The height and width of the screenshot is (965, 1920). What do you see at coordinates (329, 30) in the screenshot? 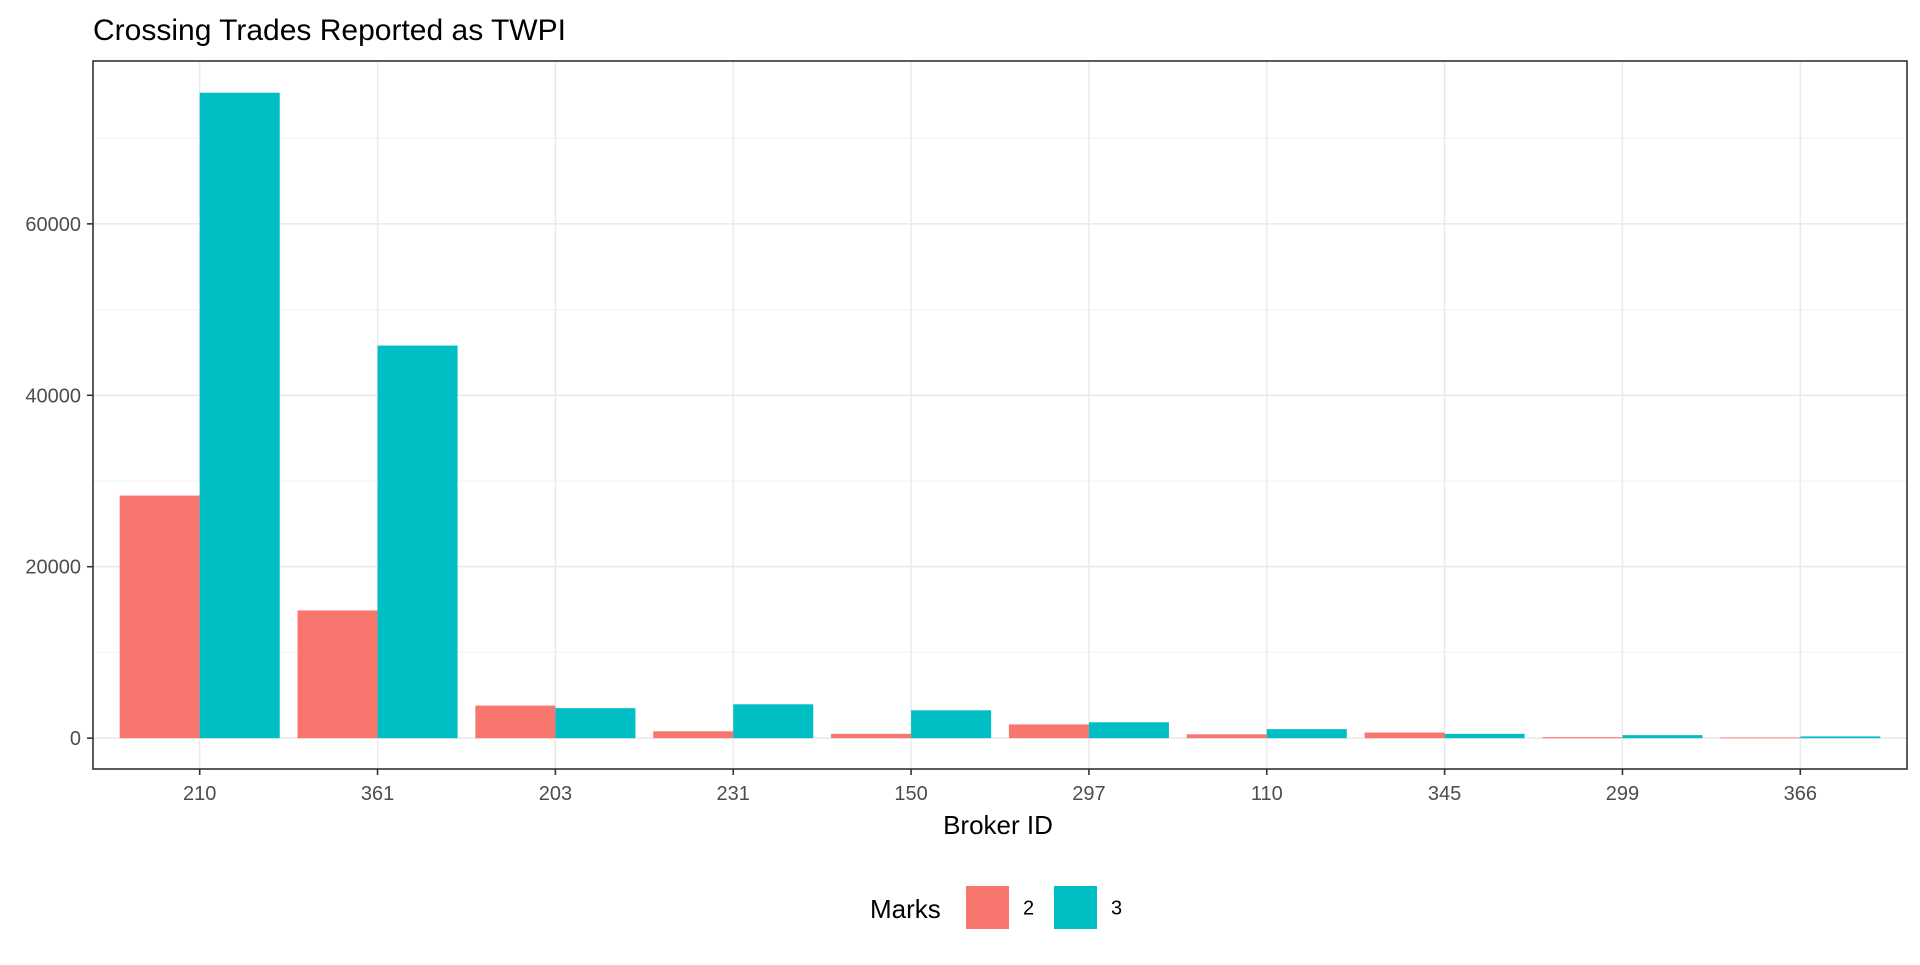
I see `chart-title: Crossing Trades Reported as TWPI` at bounding box center [329, 30].